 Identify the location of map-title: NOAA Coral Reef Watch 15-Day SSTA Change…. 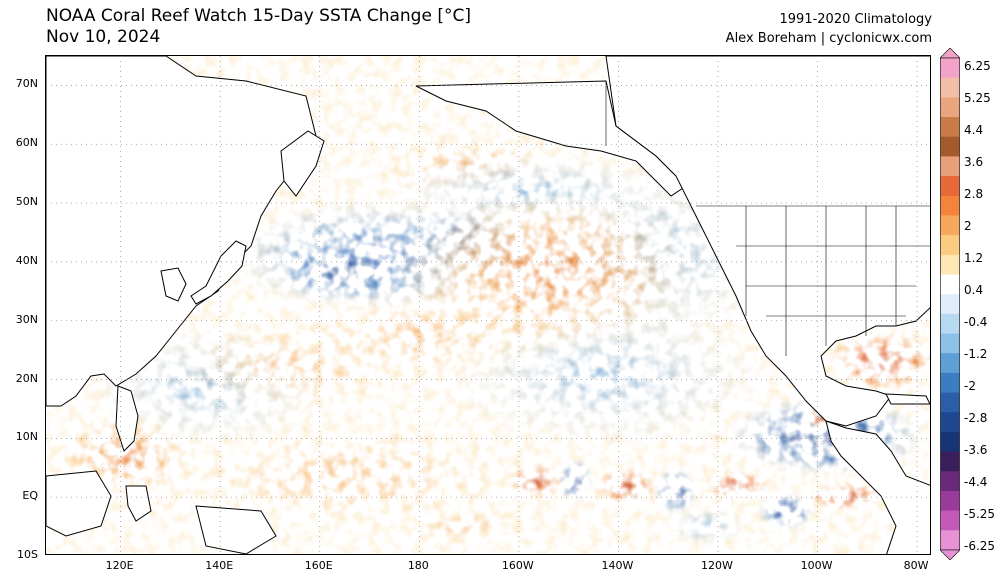
(258, 27).